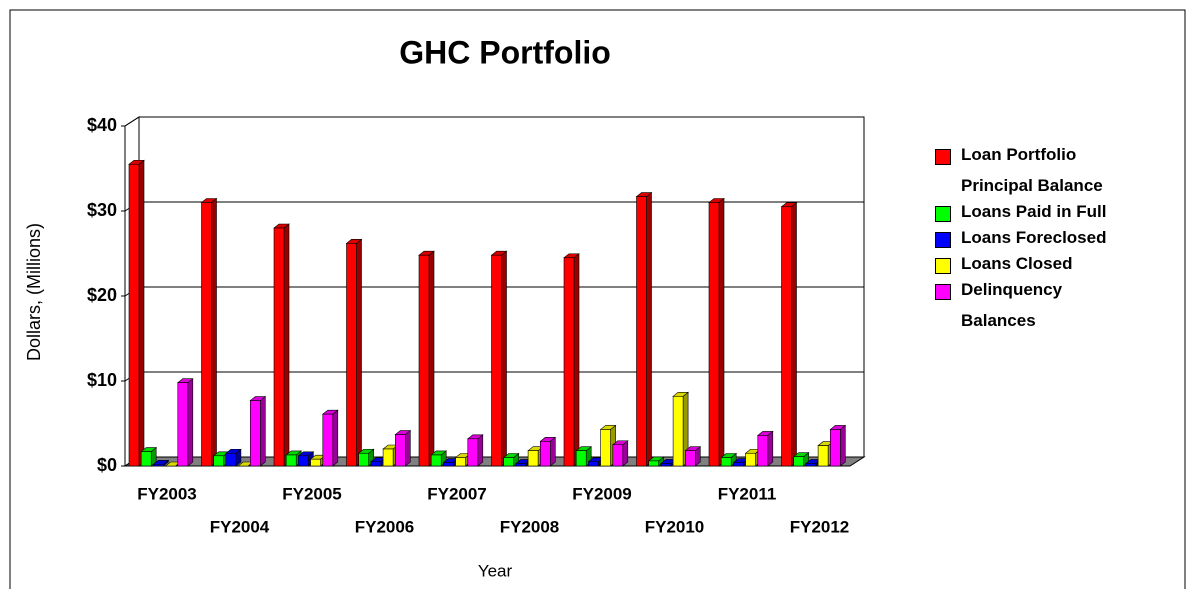 The height and width of the screenshot is (589, 1195). What do you see at coordinates (820, 526) in the screenshot?
I see `x-tick-label: FY2012` at bounding box center [820, 526].